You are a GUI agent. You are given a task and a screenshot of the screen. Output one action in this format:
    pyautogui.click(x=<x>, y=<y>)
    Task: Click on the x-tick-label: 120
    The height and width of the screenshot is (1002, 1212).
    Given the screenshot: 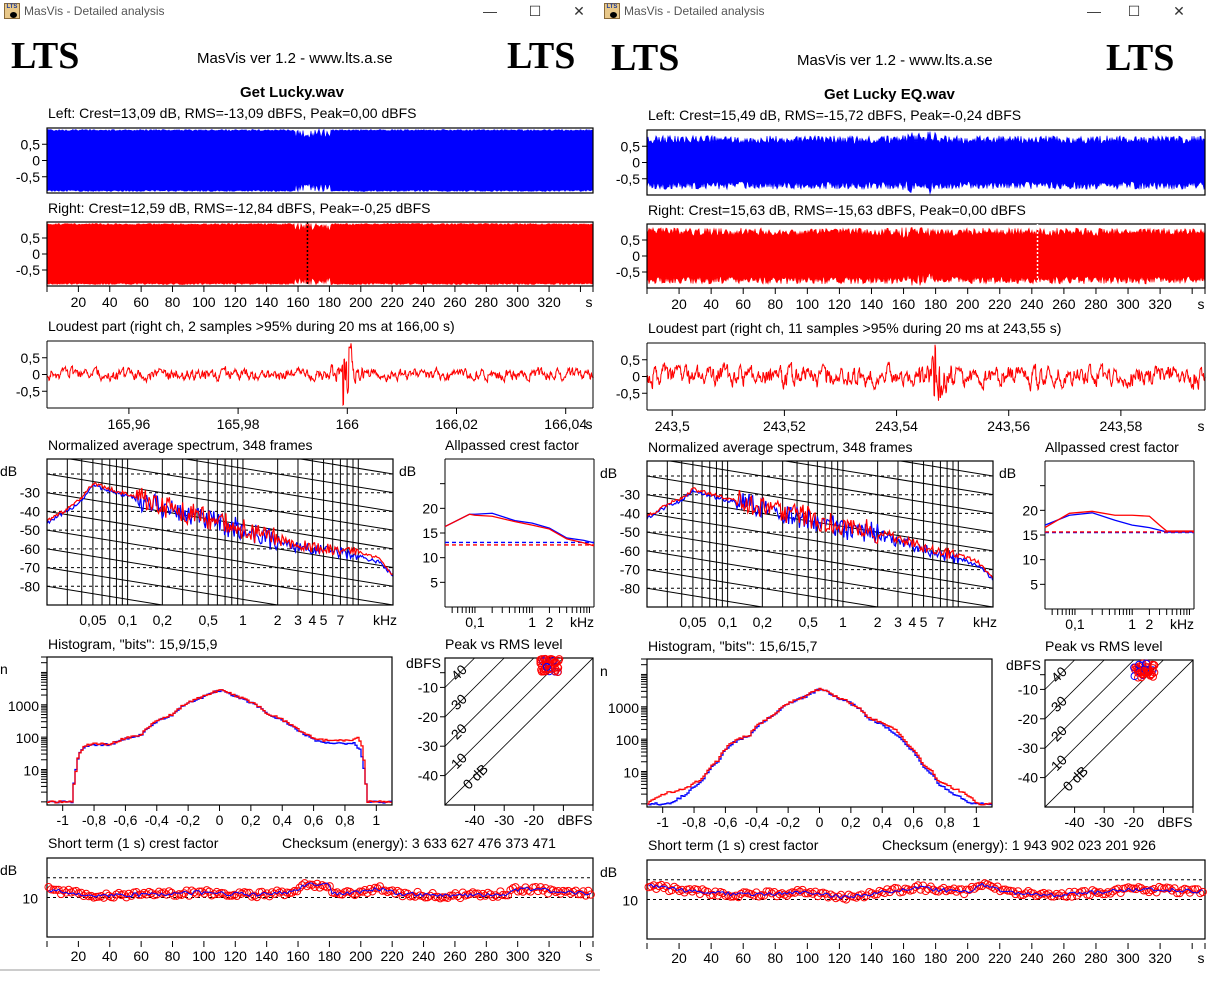 What is the action you would take?
    pyautogui.click(x=840, y=304)
    